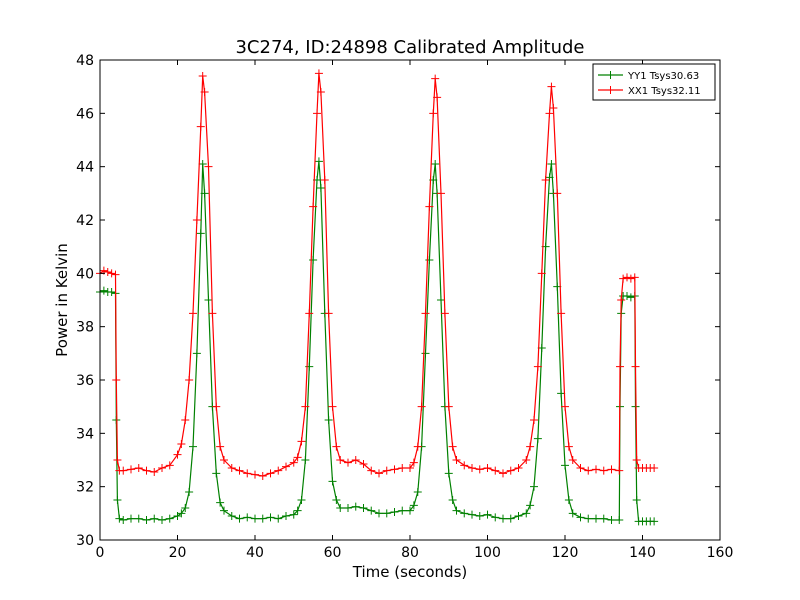 The height and width of the screenshot is (600, 800). Describe the element at coordinates (85, 381) in the screenshot. I see `y-tick-label: 36` at that location.